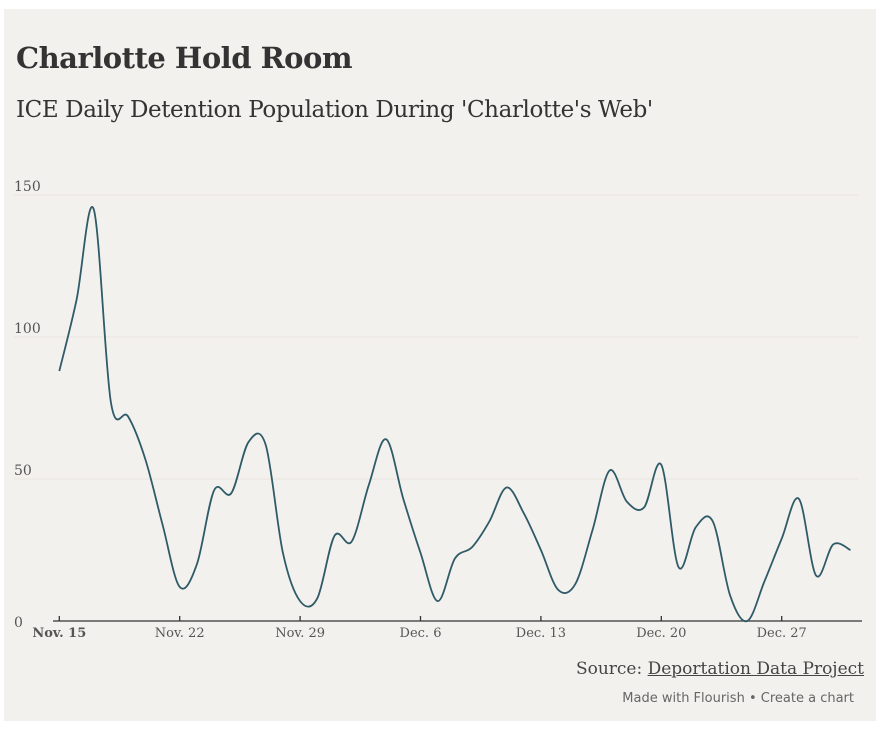 This screenshot has width=880, height=729. What do you see at coordinates (180, 633) in the screenshot?
I see `x-tick-label: Nov. 22` at bounding box center [180, 633].